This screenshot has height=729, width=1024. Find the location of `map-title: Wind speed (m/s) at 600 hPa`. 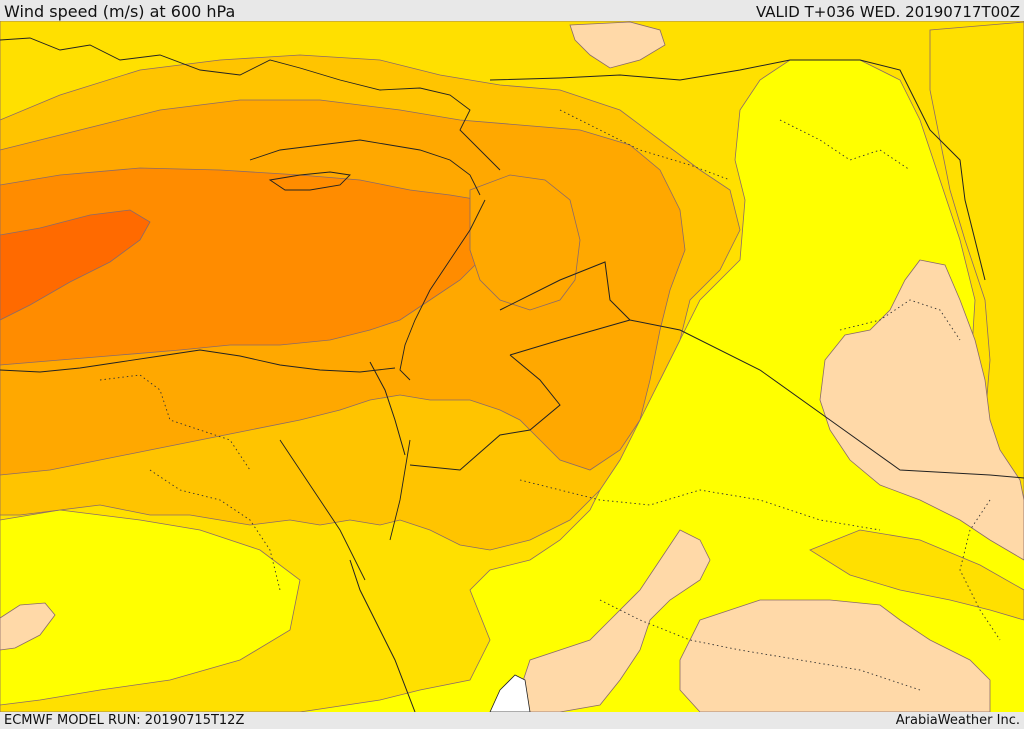

map-title: Wind speed (m/s) at 600 hPa is located at coordinates (120, 11).